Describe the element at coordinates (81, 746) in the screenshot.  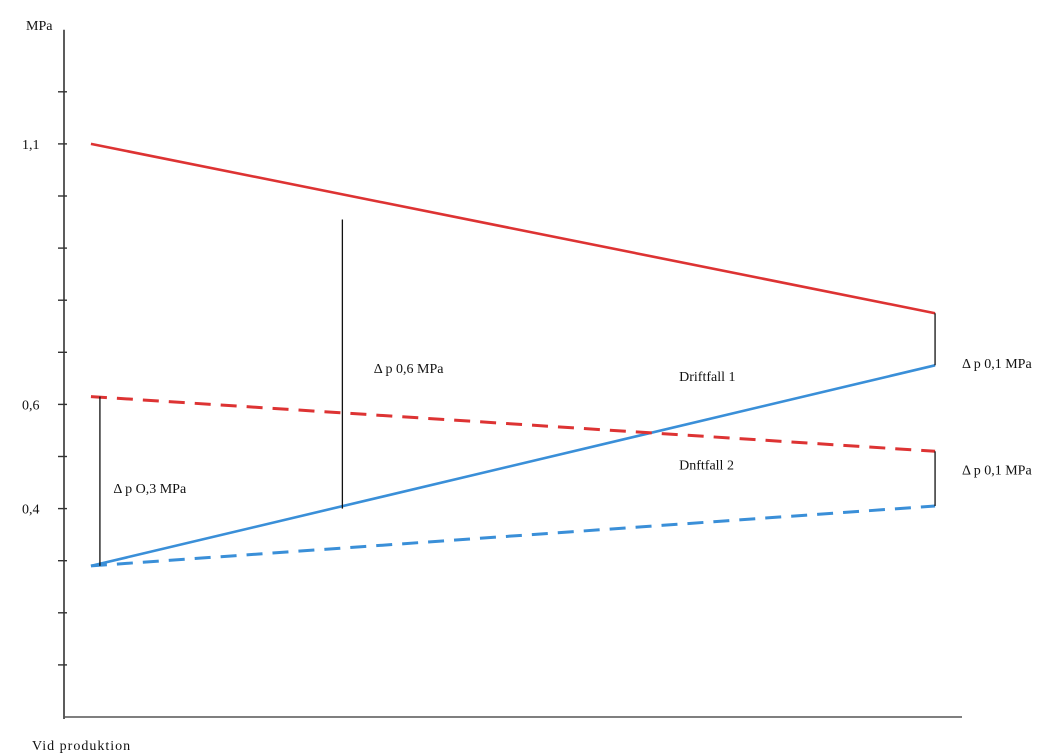
I see `x-axis-label: Vid produktion` at that location.